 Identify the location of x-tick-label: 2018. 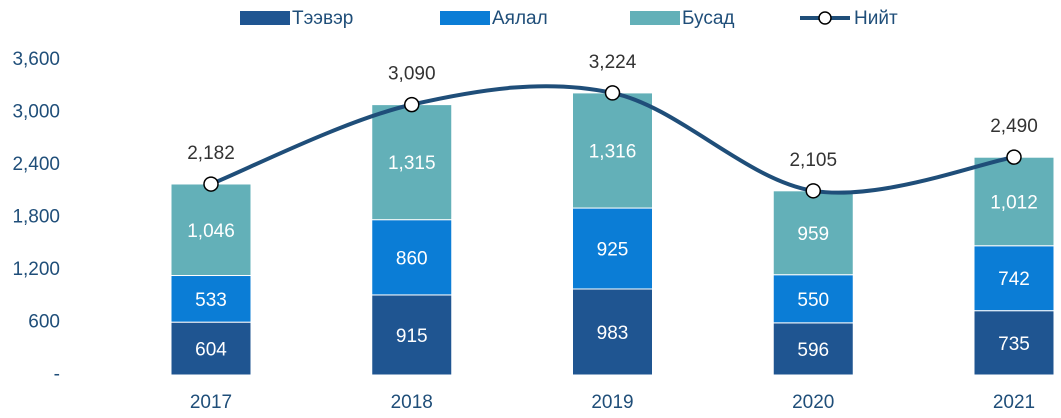
(412, 402).